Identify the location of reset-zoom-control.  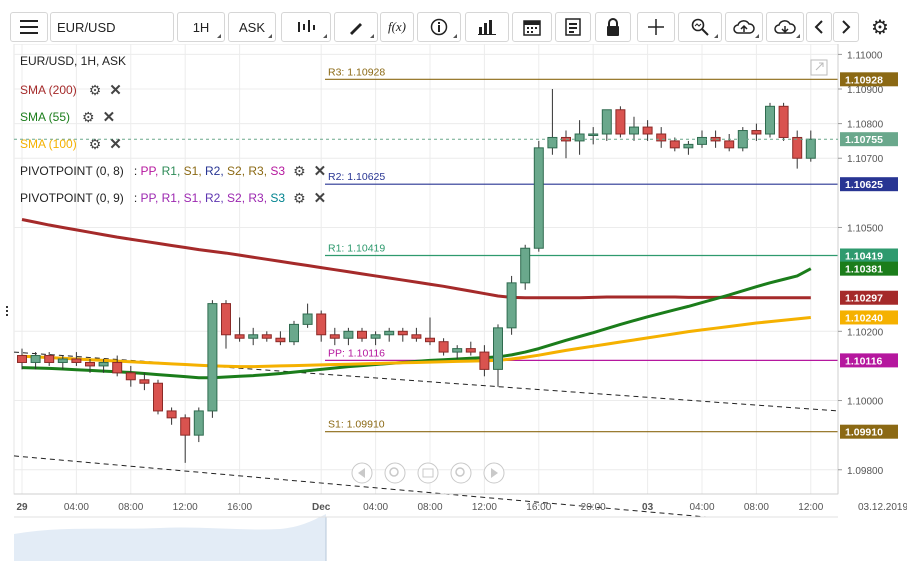
(428, 473).